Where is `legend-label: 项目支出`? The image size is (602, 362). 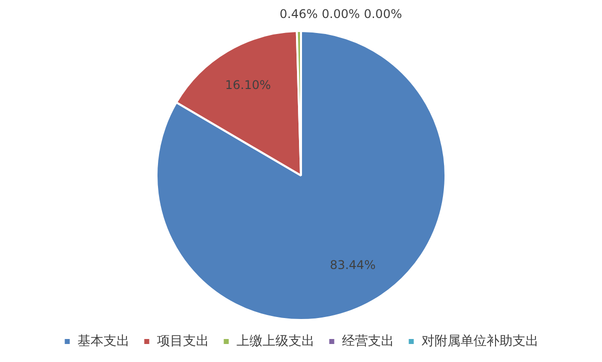
legend-label: 项目支出 is located at coordinates (182, 341).